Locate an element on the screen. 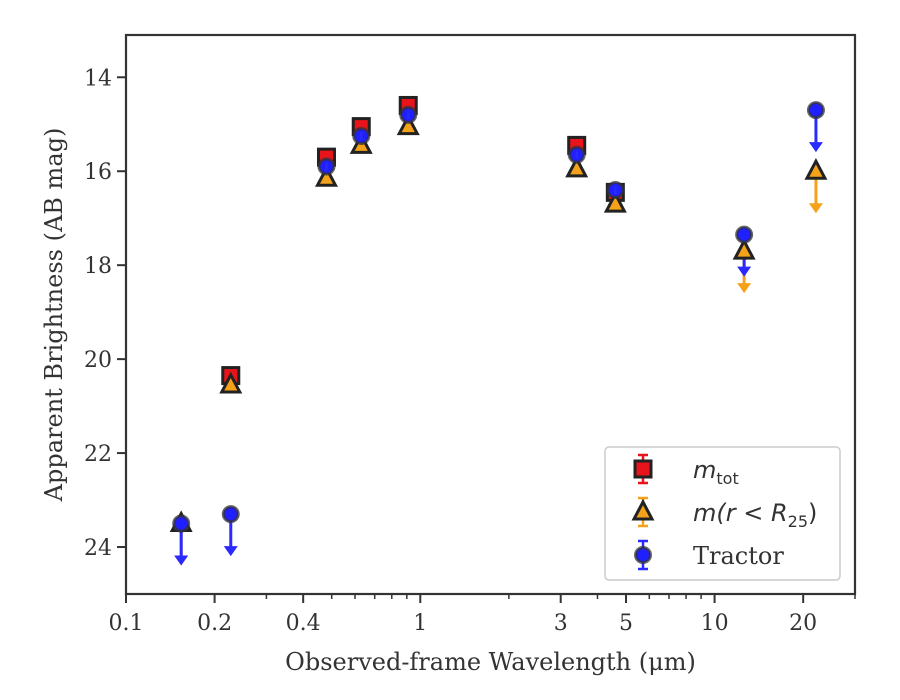  y-tick-label: 18 is located at coordinates (98, 266).